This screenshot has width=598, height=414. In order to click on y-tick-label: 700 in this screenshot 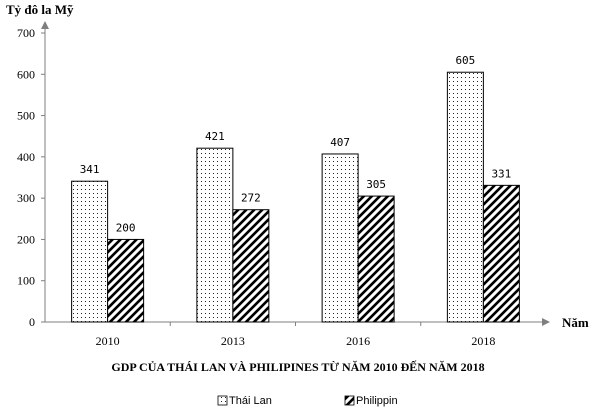, I will do `click(26, 33)`.